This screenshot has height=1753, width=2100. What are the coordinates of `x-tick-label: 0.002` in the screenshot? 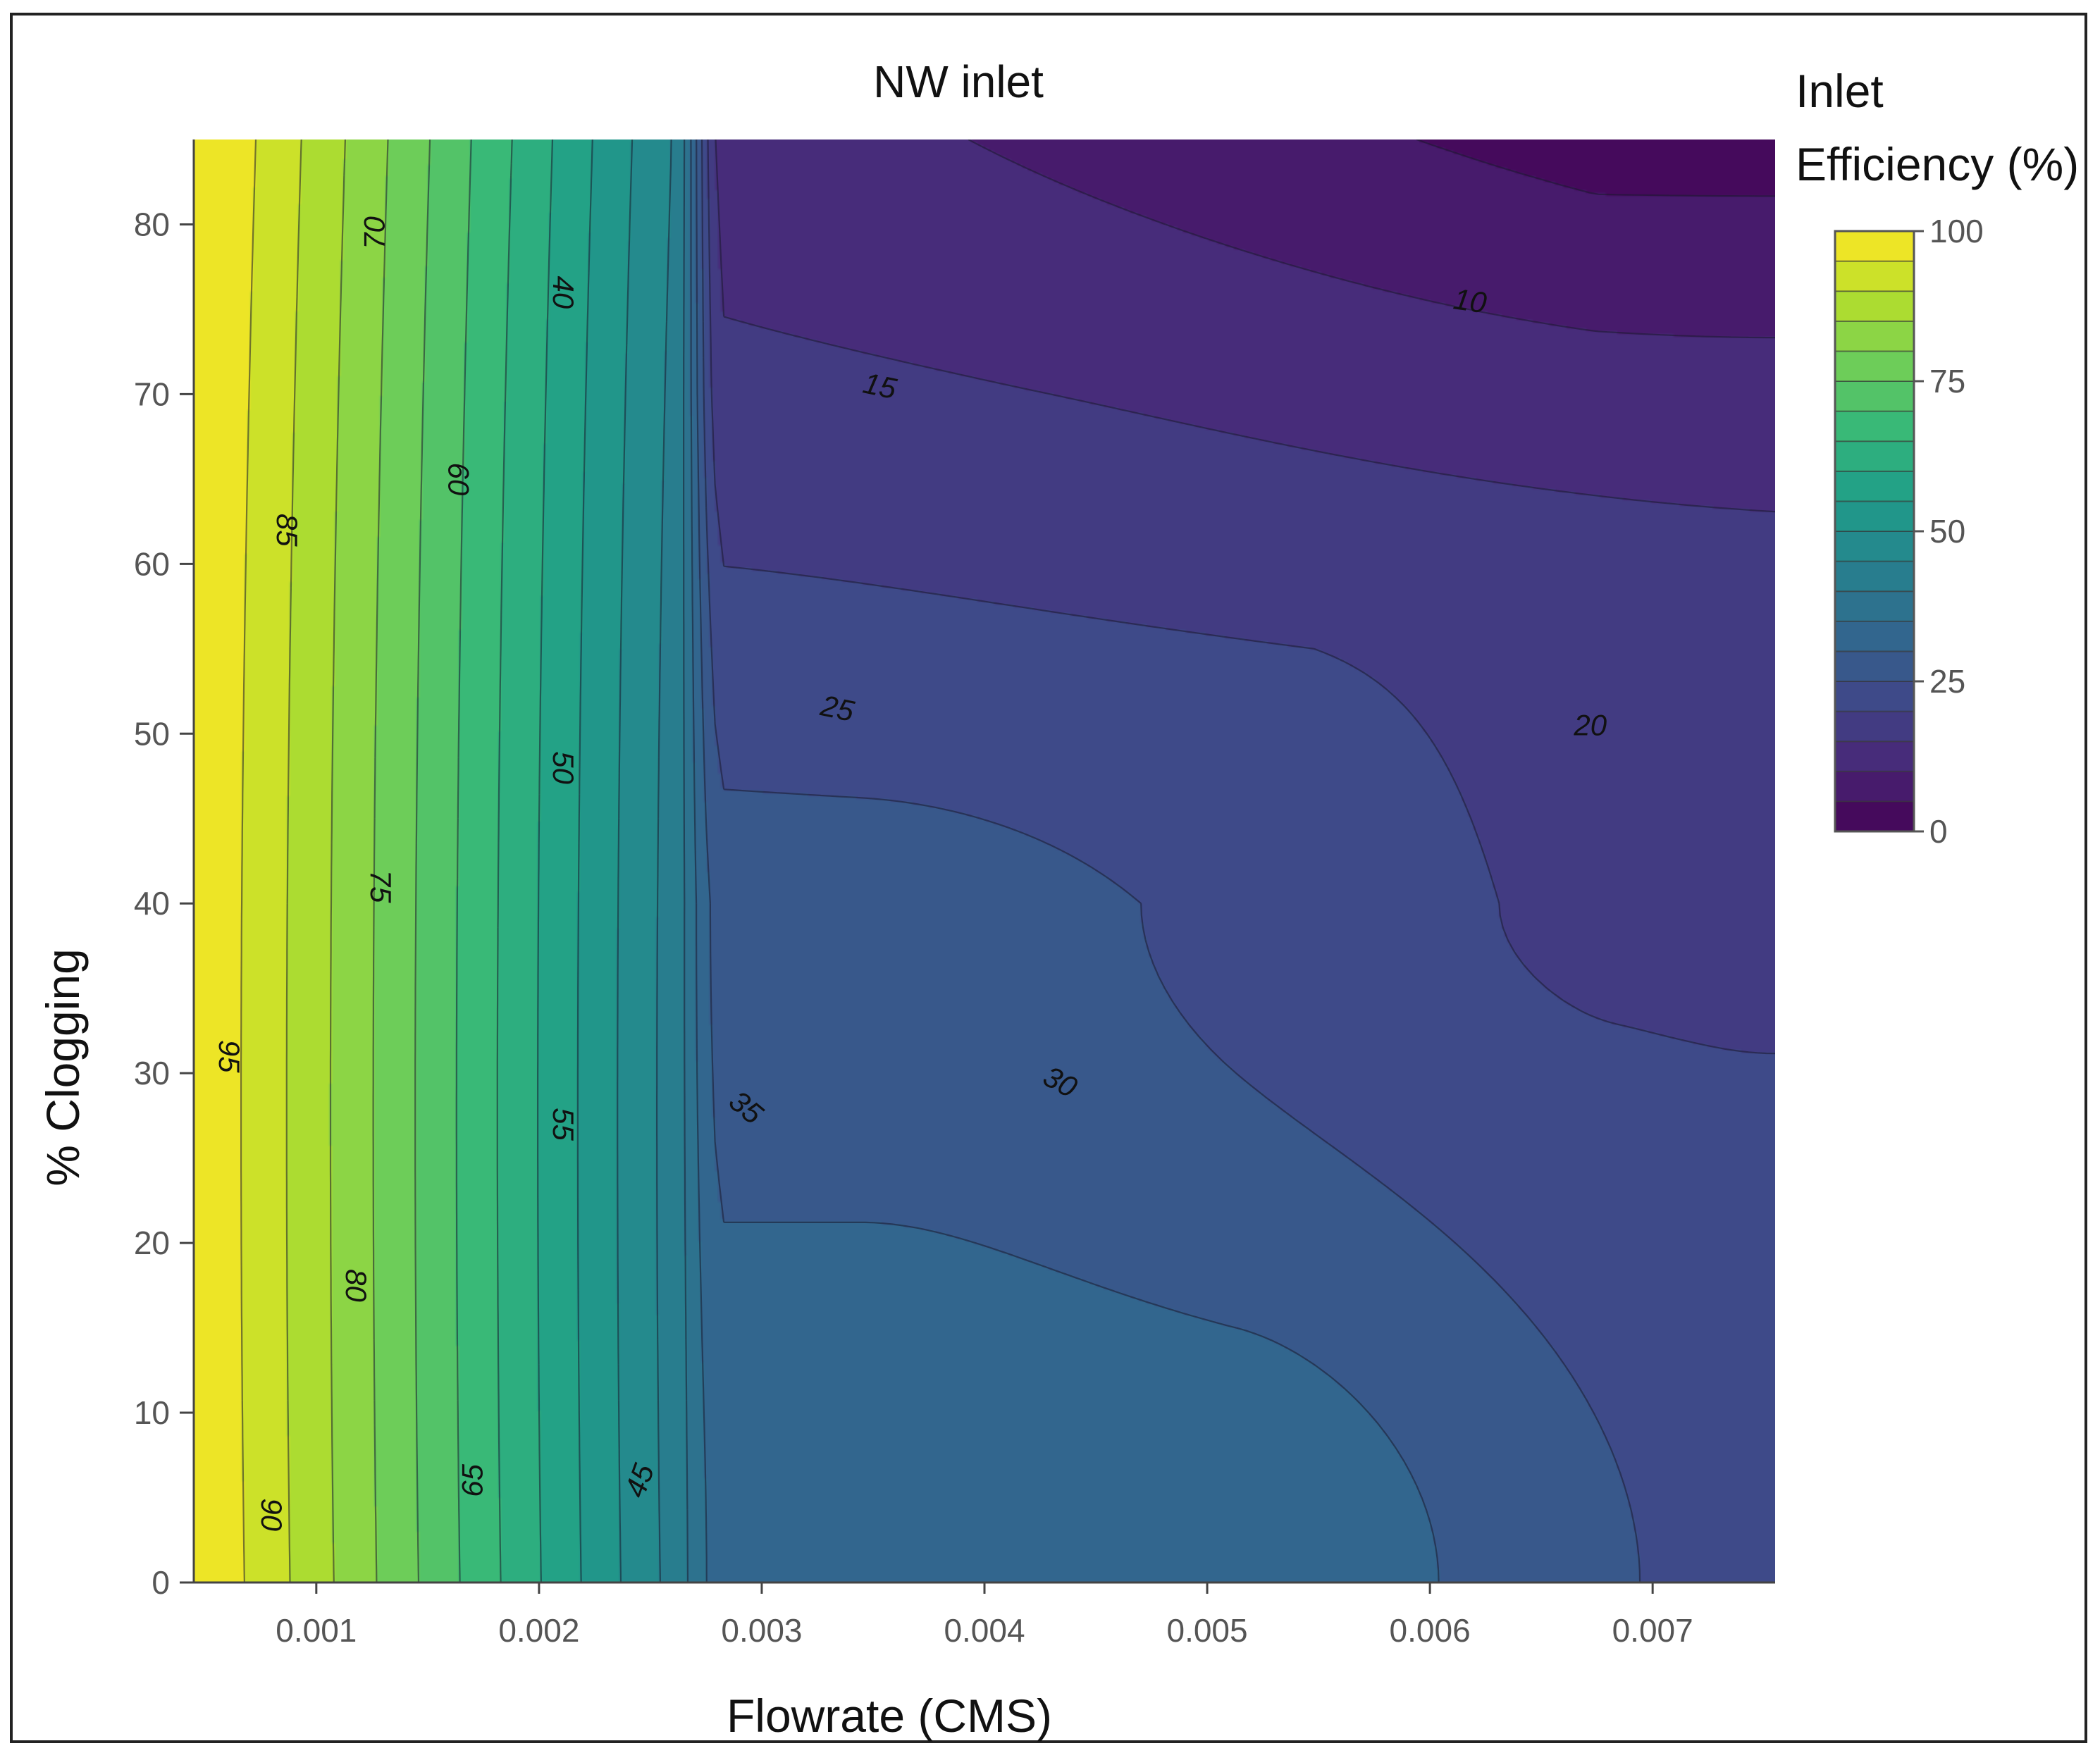 It's located at (538, 1630).